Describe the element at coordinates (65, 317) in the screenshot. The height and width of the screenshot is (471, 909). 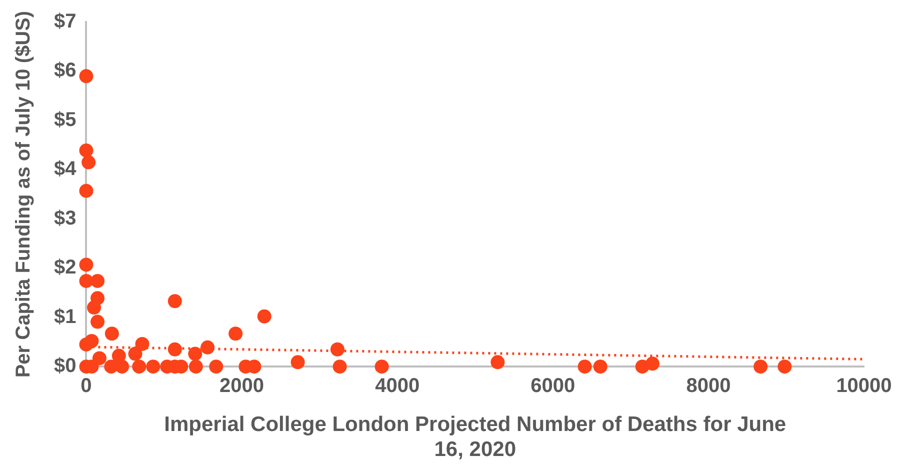
I see `y-tick-label: $1` at that location.